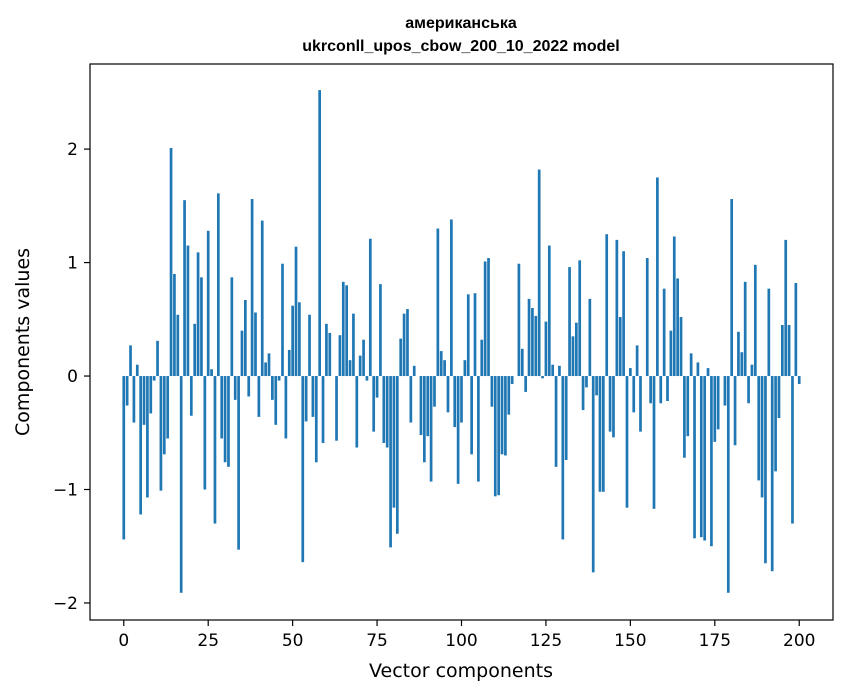 The height and width of the screenshot is (696, 847). What do you see at coordinates (23, 342) in the screenshot?
I see `y-axis-label: Components values` at bounding box center [23, 342].